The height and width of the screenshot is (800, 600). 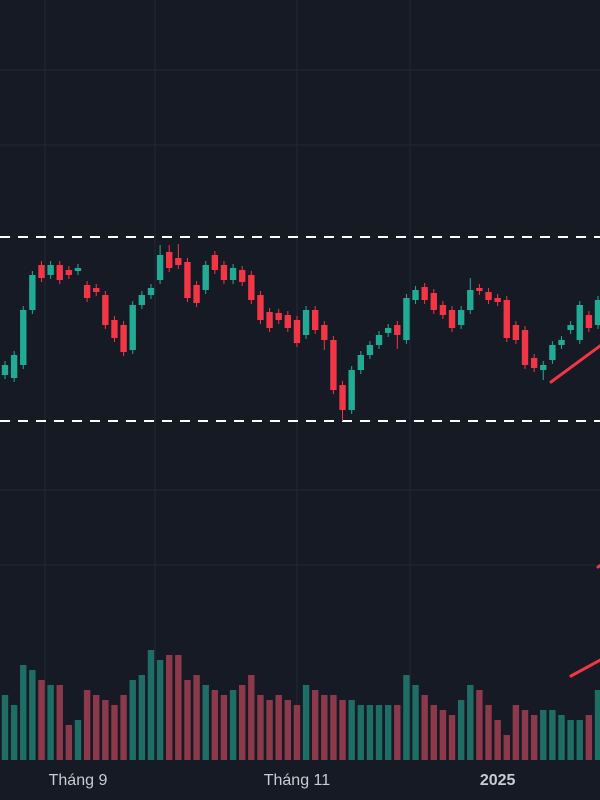 What do you see at coordinates (498, 780) in the screenshot?
I see `x-tick-label: 2025` at bounding box center [498, 780].